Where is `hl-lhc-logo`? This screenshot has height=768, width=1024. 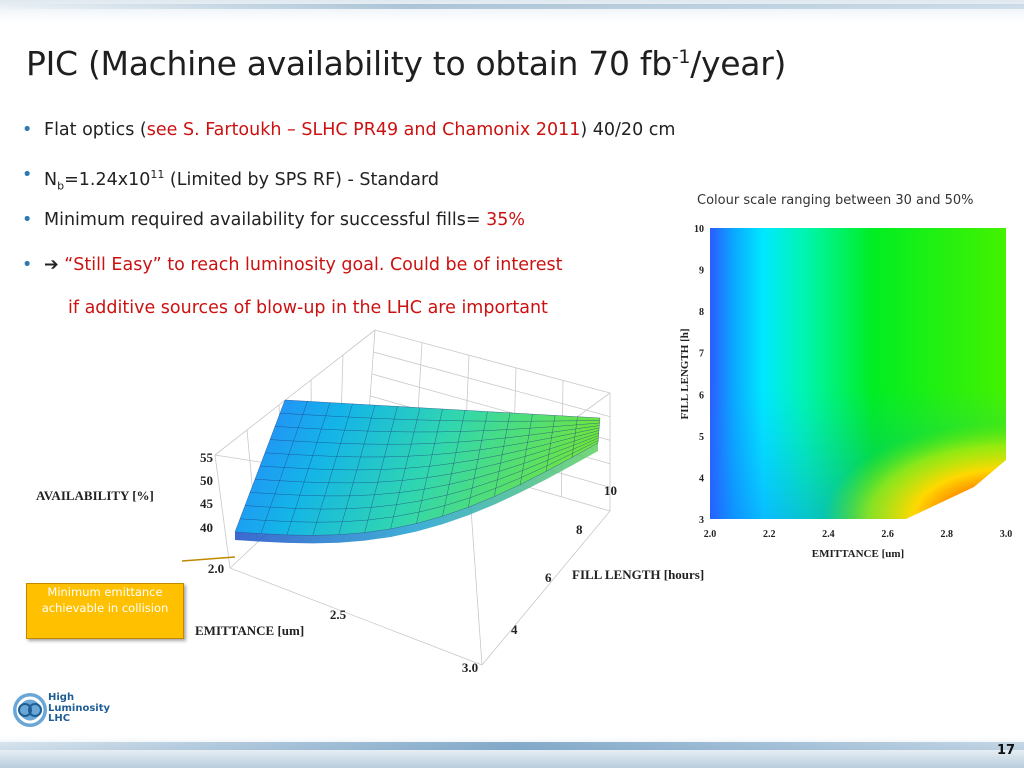
hl-lhc-logo is located at coordinates (30, 711).